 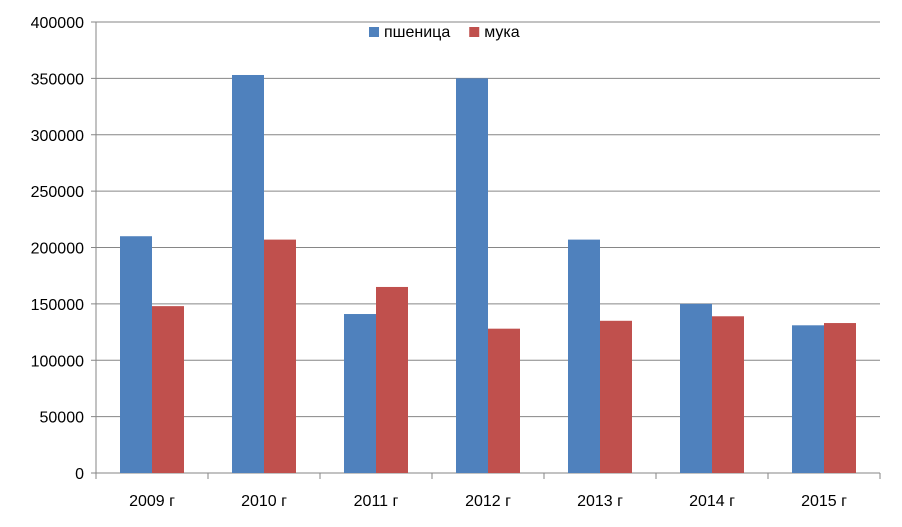 What do you see at coordinates (502, 32) in the screenshot?
I see `legend-label: мука` at bounding box center [502, 32].